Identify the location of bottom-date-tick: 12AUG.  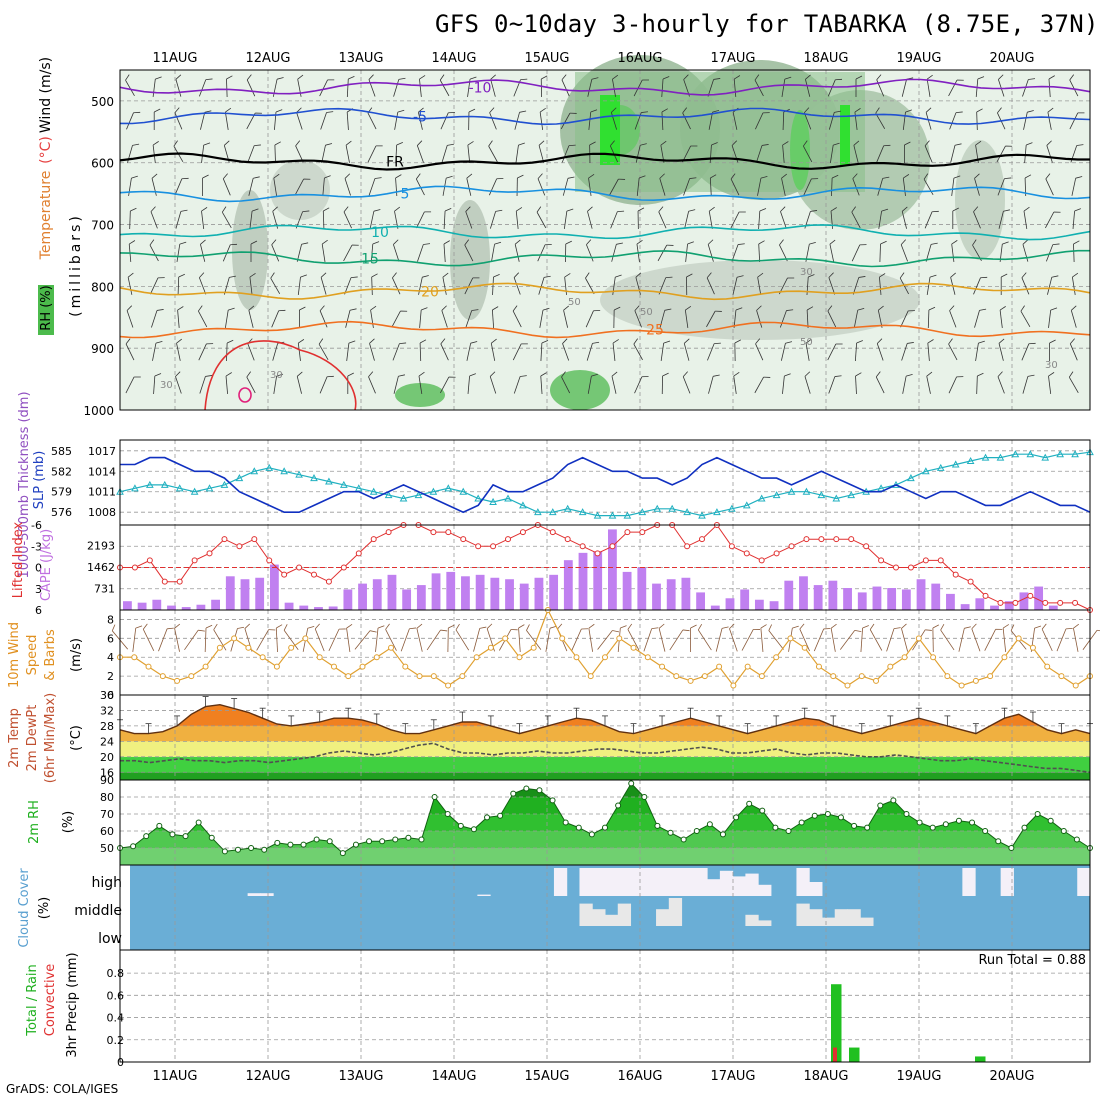
(267, 1076).